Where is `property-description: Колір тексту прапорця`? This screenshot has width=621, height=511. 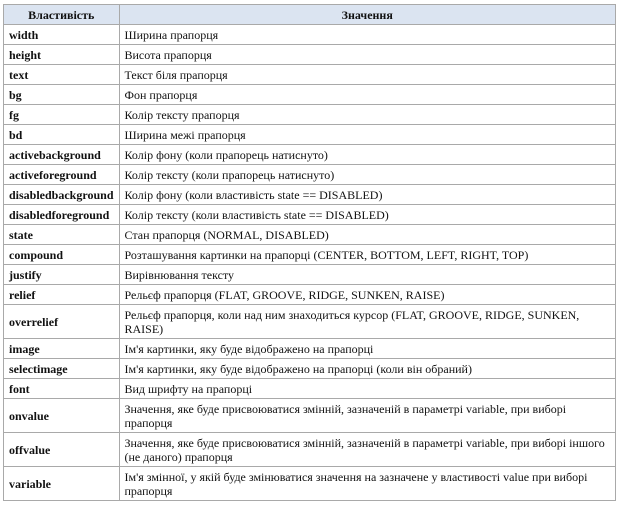
property-description: Колір тексту прапорця is located at coordinates (367, 114).